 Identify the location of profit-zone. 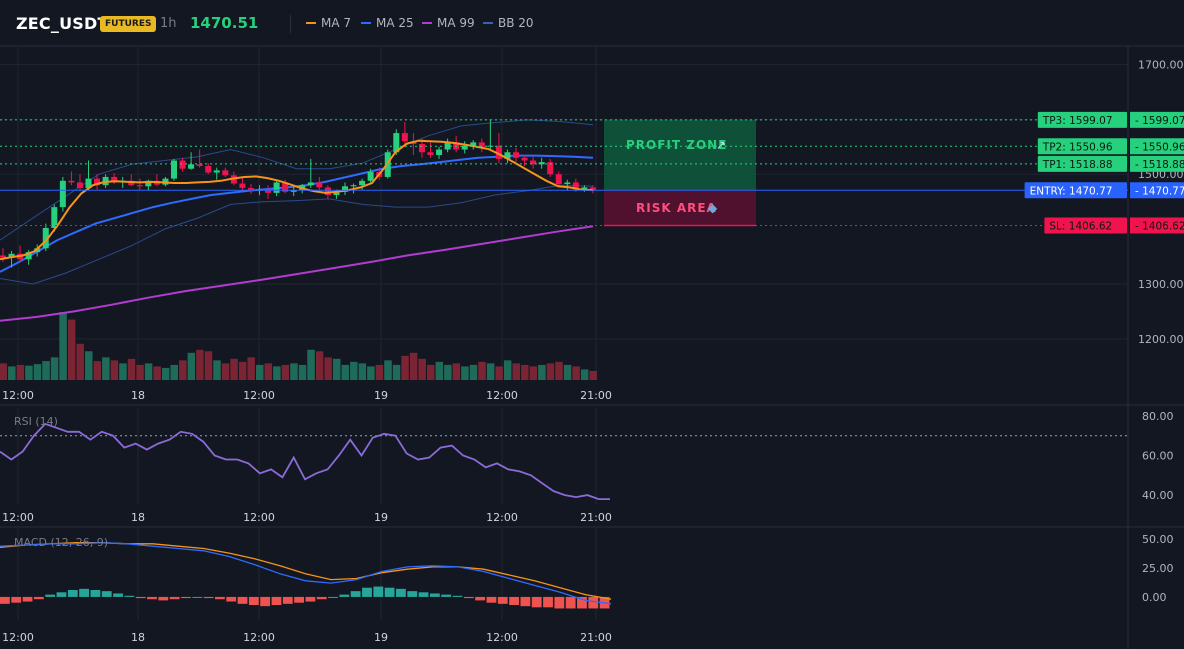
(680, 155).